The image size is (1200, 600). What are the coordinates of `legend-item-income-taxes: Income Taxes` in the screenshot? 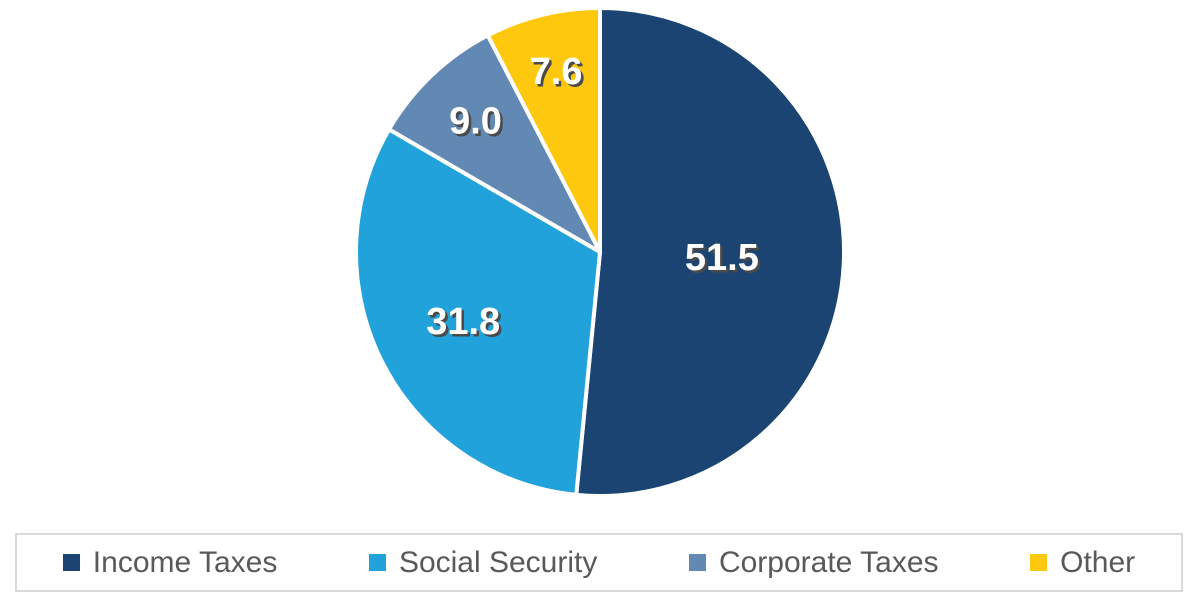 It's located at (170, 562).